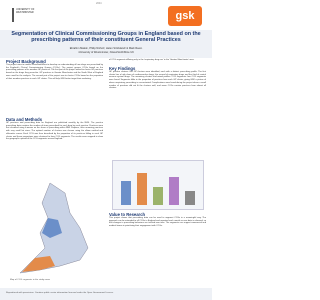 This screenshot has height=300, width=320. Describe the element at coordinates (25, 11) in the screenshot. I see `left-logo-text: UNIVERSITY OF WESTMINSTER` at that location.